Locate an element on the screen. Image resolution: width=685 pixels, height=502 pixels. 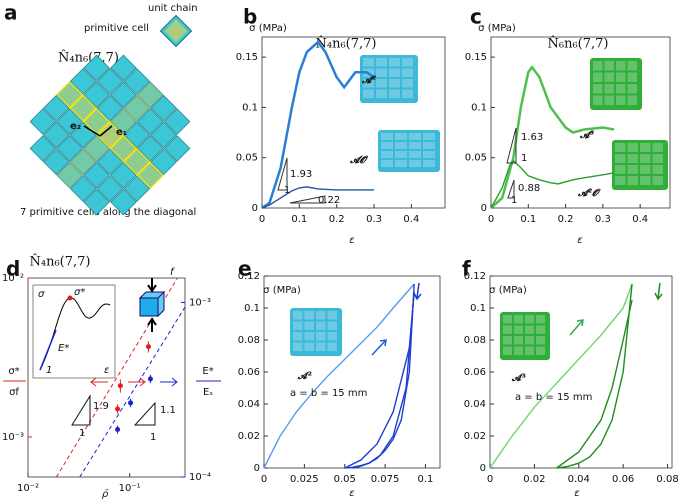
x-tick-label: 0.2 is located at coordinates (337, 219).